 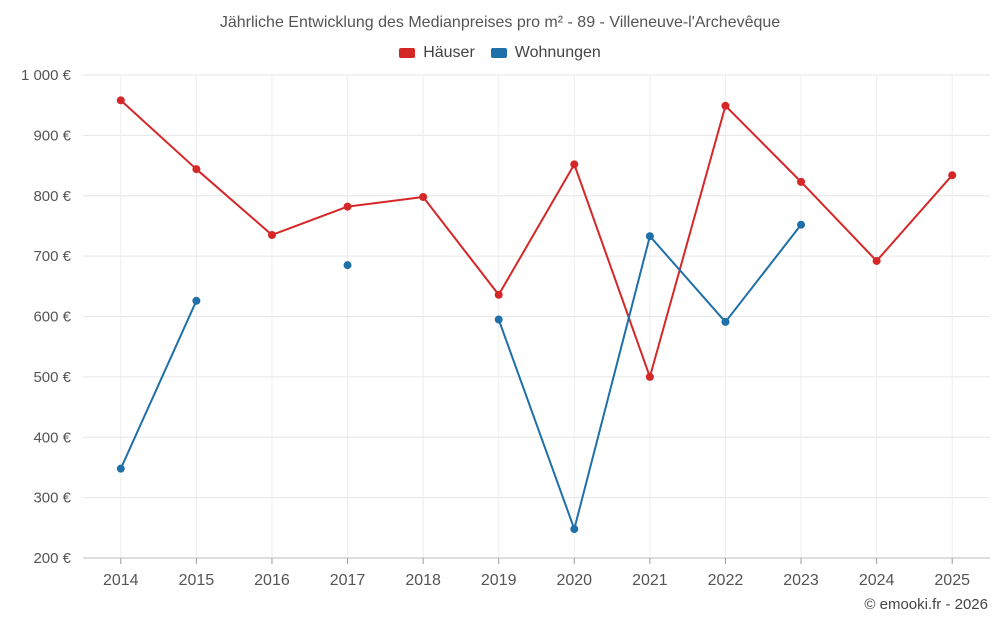 I want to click on y-tick-label: 1 000 €, so click(x=46, y=75).